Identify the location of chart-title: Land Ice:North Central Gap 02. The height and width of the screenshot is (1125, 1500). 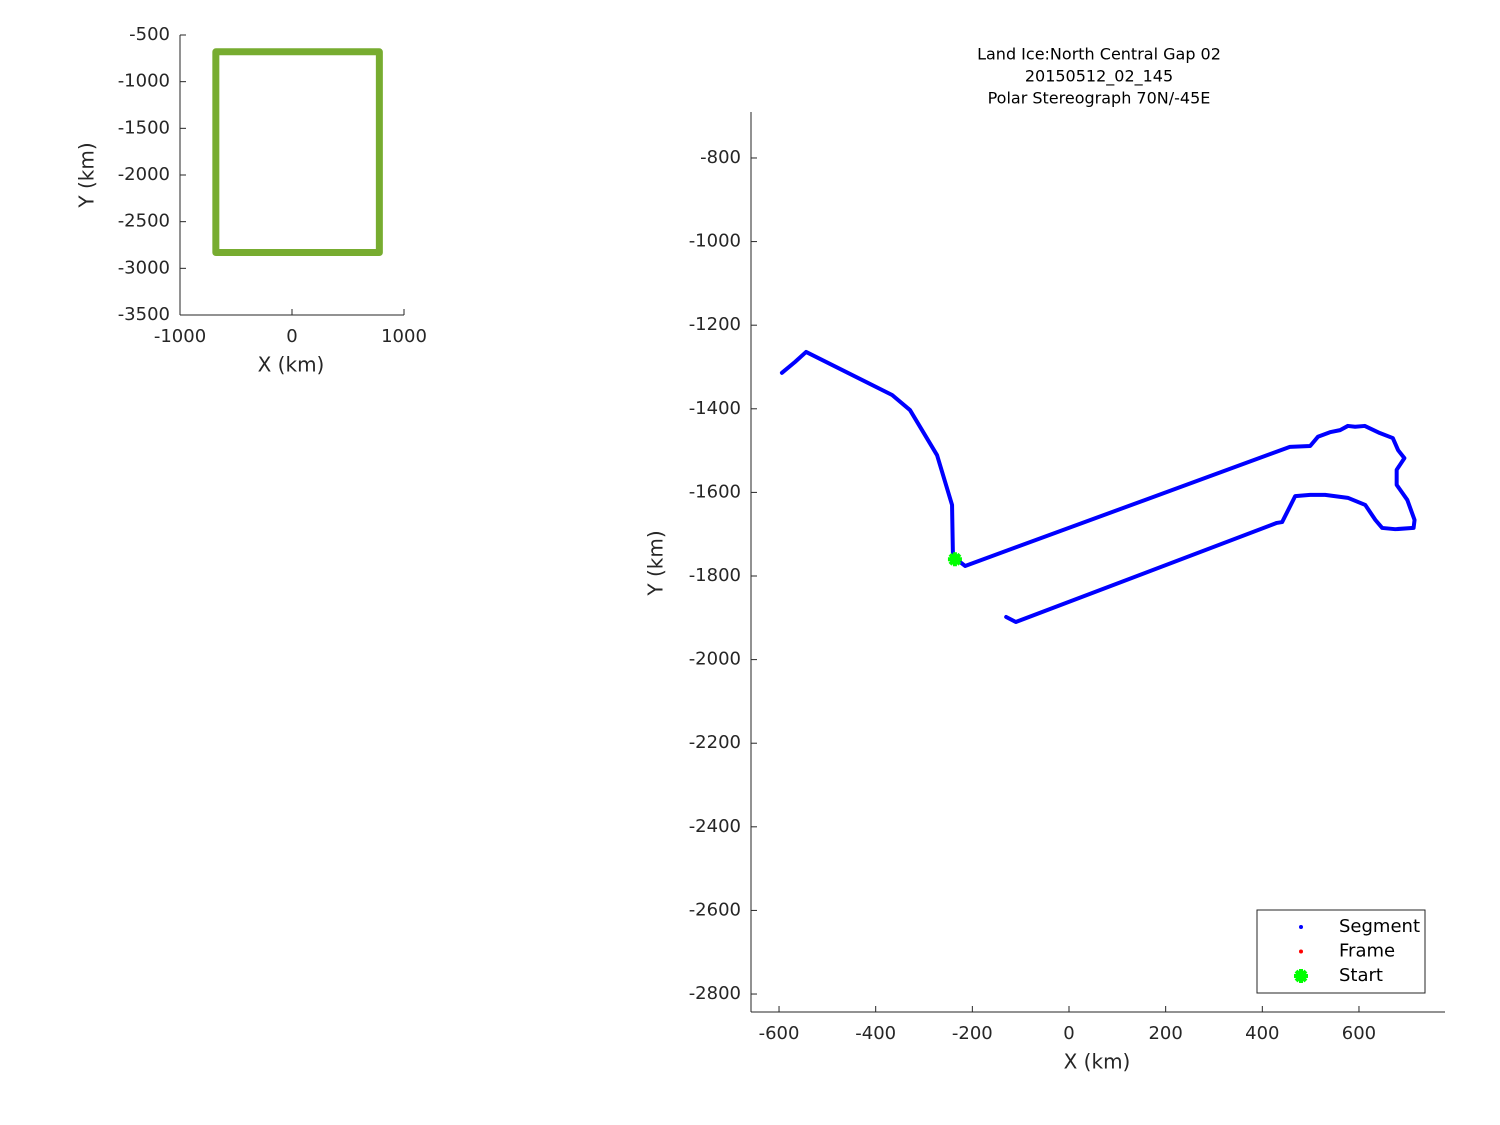
(1099, 54).